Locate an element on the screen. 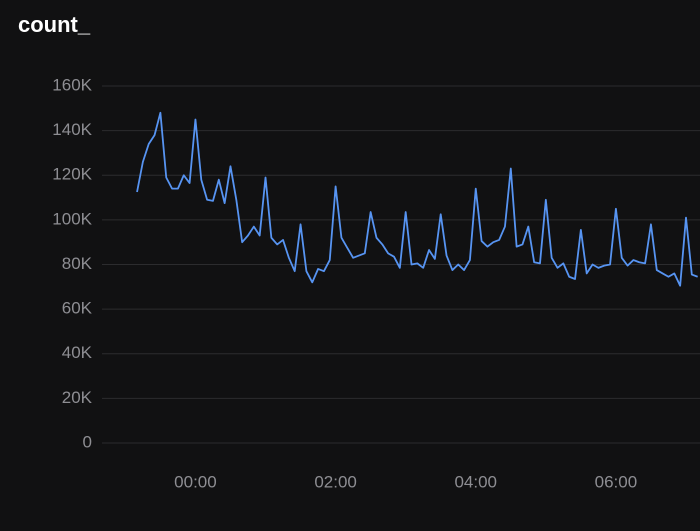 This screenshot has height=531, width=700. y-tick-label: 40K is located at coordinates (77, 352).